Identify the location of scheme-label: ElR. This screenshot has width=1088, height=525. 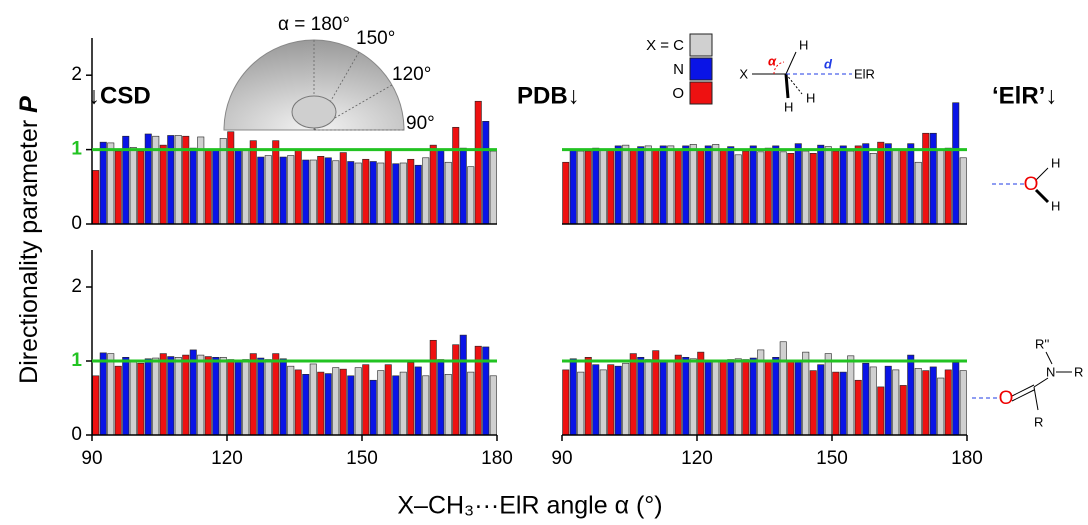
(864, 73).